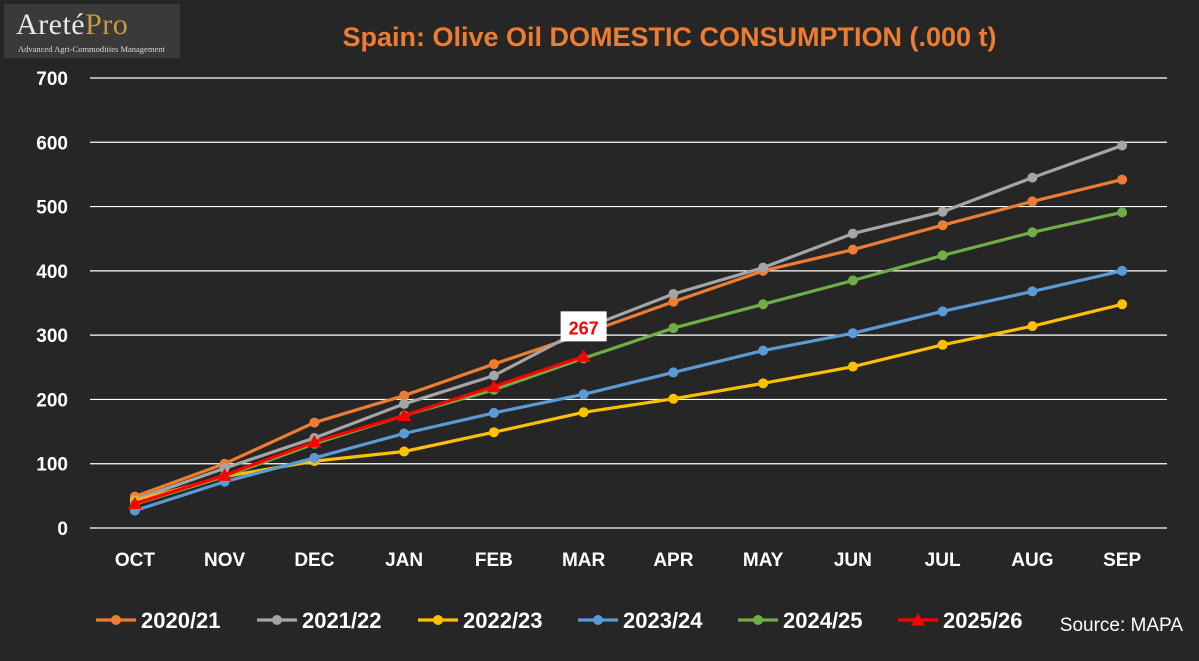  What do you see at coordinates (852, 333) in the screenshot?
I see `data-point-2023-24-jun` at bounding box center [852, 333].